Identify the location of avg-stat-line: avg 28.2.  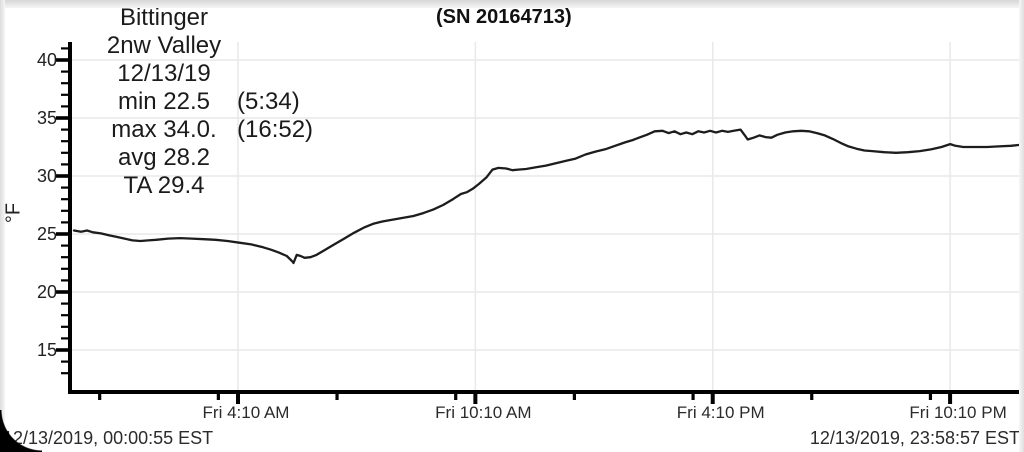
(205, 158).